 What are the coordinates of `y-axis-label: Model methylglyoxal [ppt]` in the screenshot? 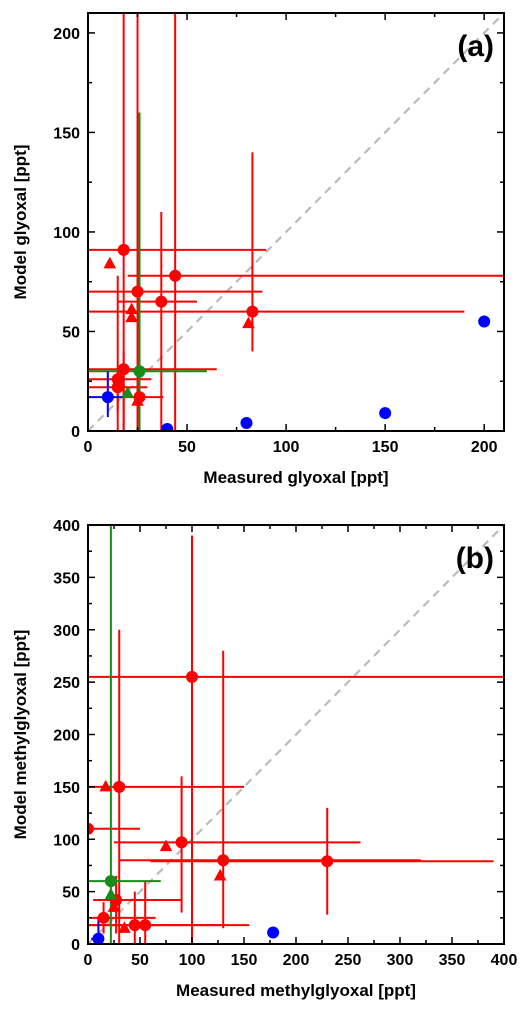 It's located at (20, 735).